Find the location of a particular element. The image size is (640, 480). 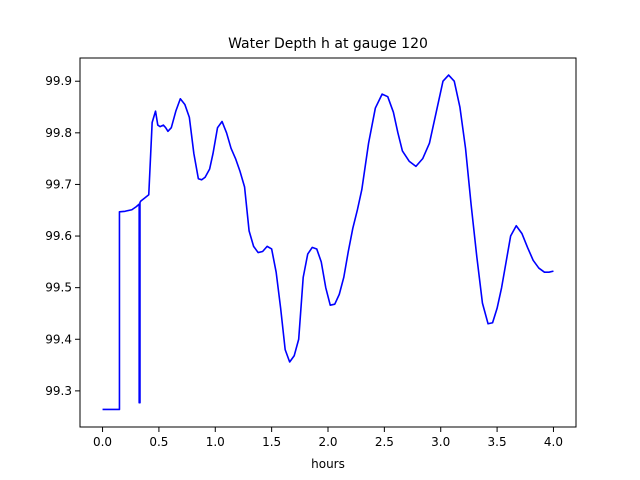

x-tick-label: 3.0 is located at coordinates (440, 442).